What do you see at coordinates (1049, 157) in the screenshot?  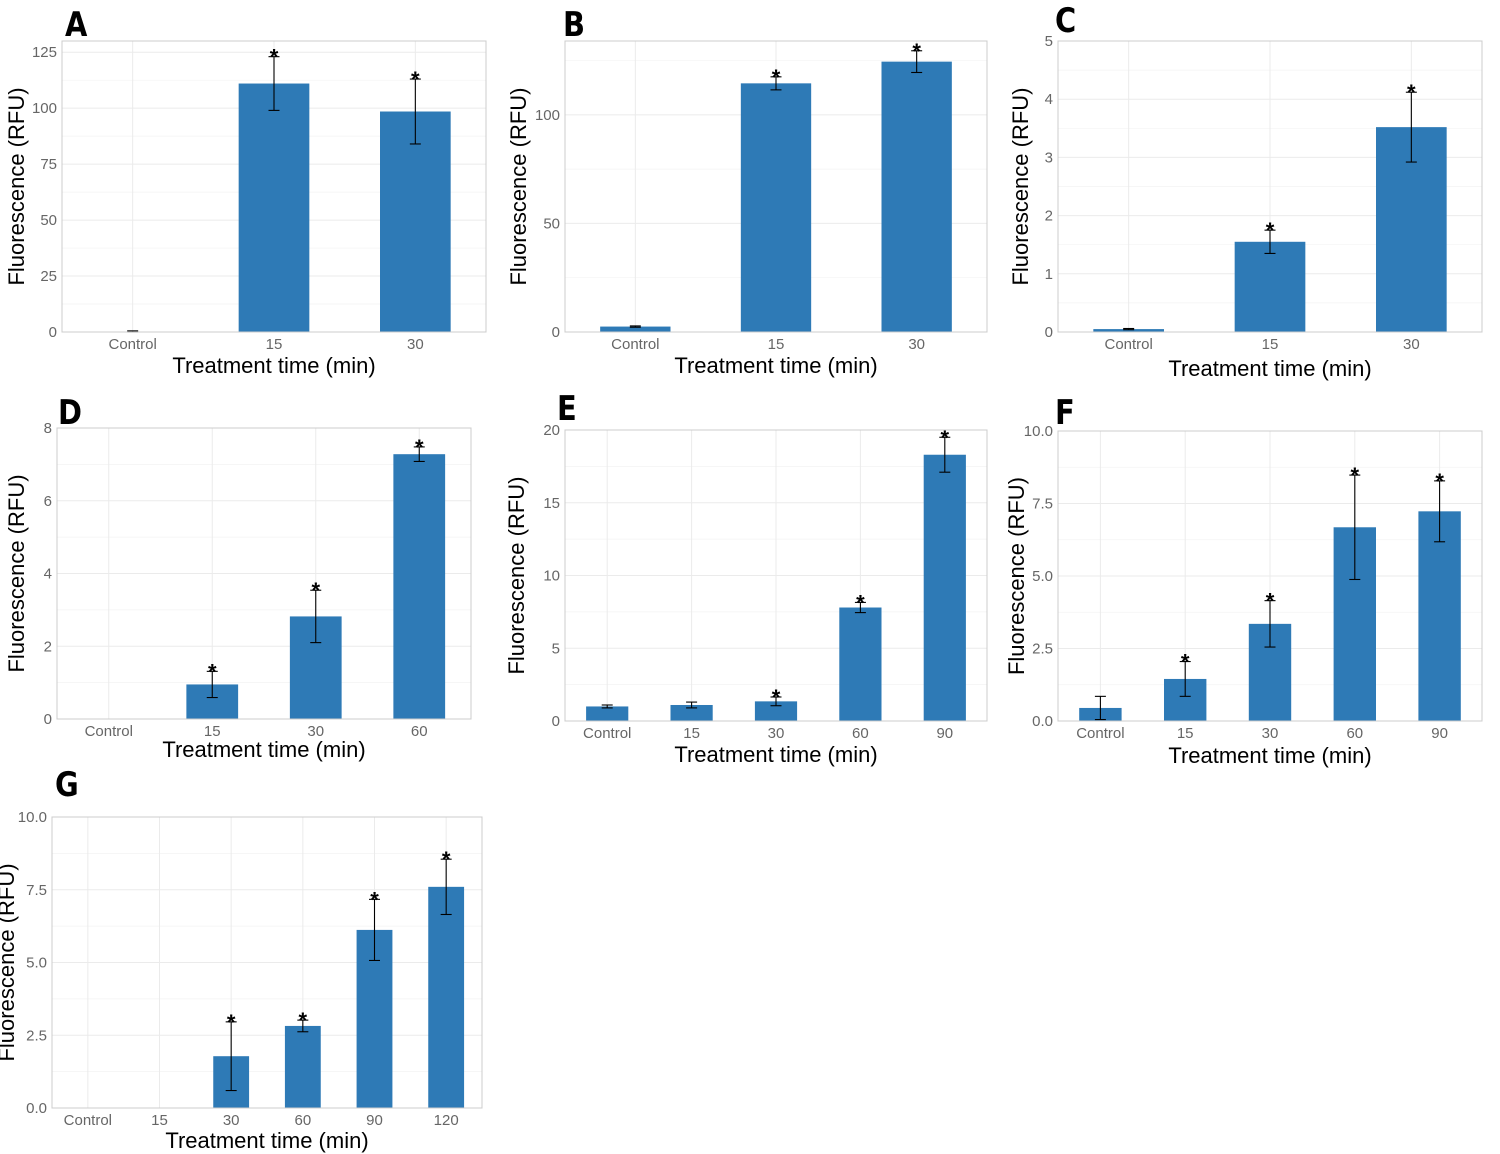 I see `y-tick-label: 3` at bounding box center [1049, 157].